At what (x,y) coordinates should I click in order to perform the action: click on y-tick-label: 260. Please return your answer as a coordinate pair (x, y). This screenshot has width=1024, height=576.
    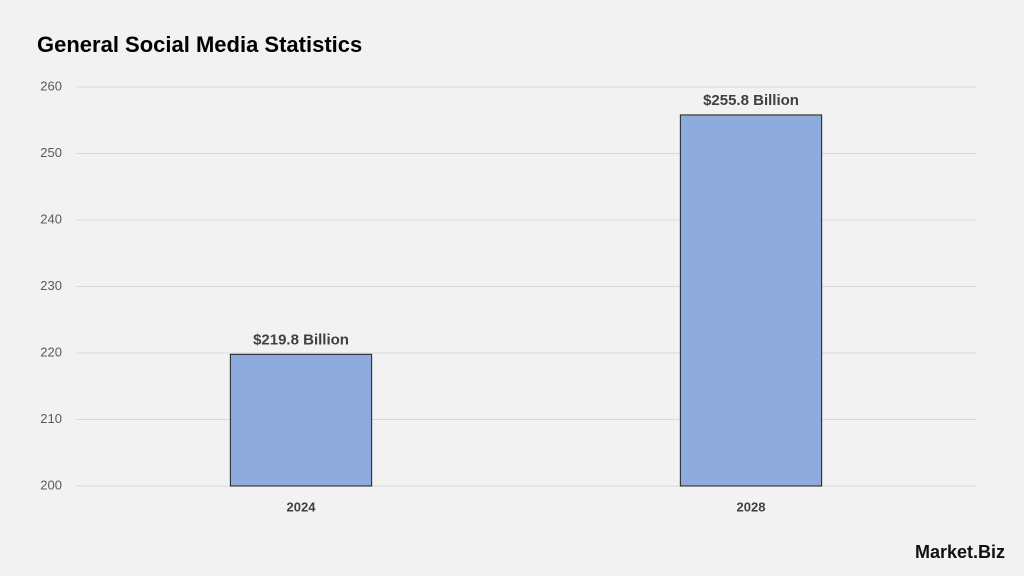
    Looking at the image, I should click on (51, 85).